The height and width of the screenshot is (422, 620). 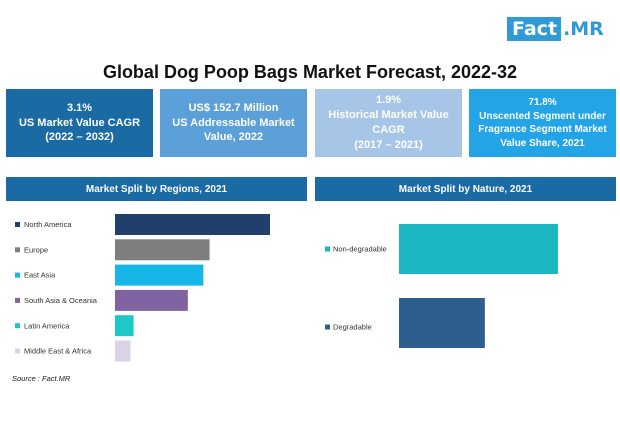 I want to click on region-label-east-asia: East Asia, so click(x=40, y=275).